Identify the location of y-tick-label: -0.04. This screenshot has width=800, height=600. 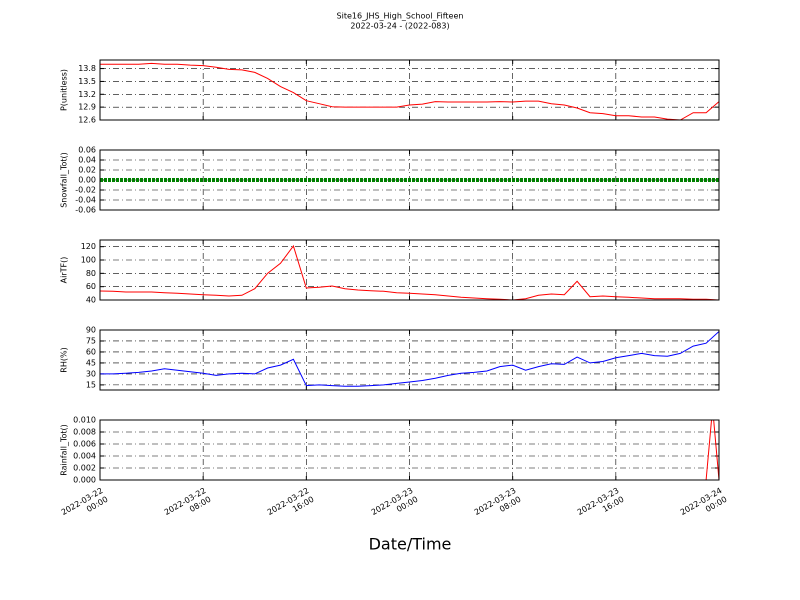
(85, 200).